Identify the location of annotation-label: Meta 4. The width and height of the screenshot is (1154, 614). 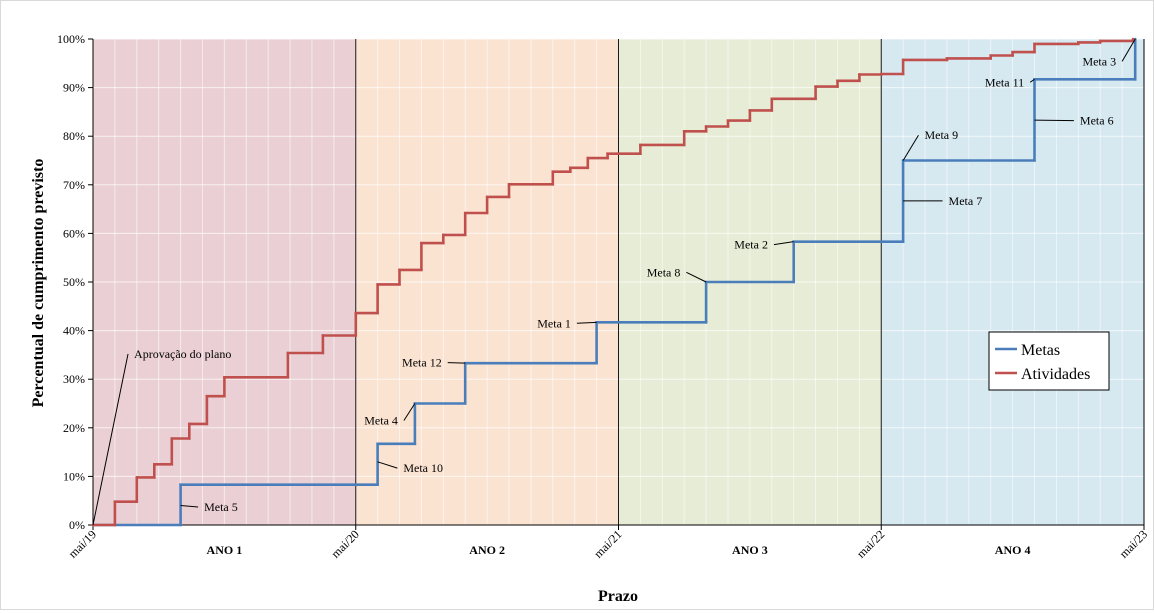
(381, 421).